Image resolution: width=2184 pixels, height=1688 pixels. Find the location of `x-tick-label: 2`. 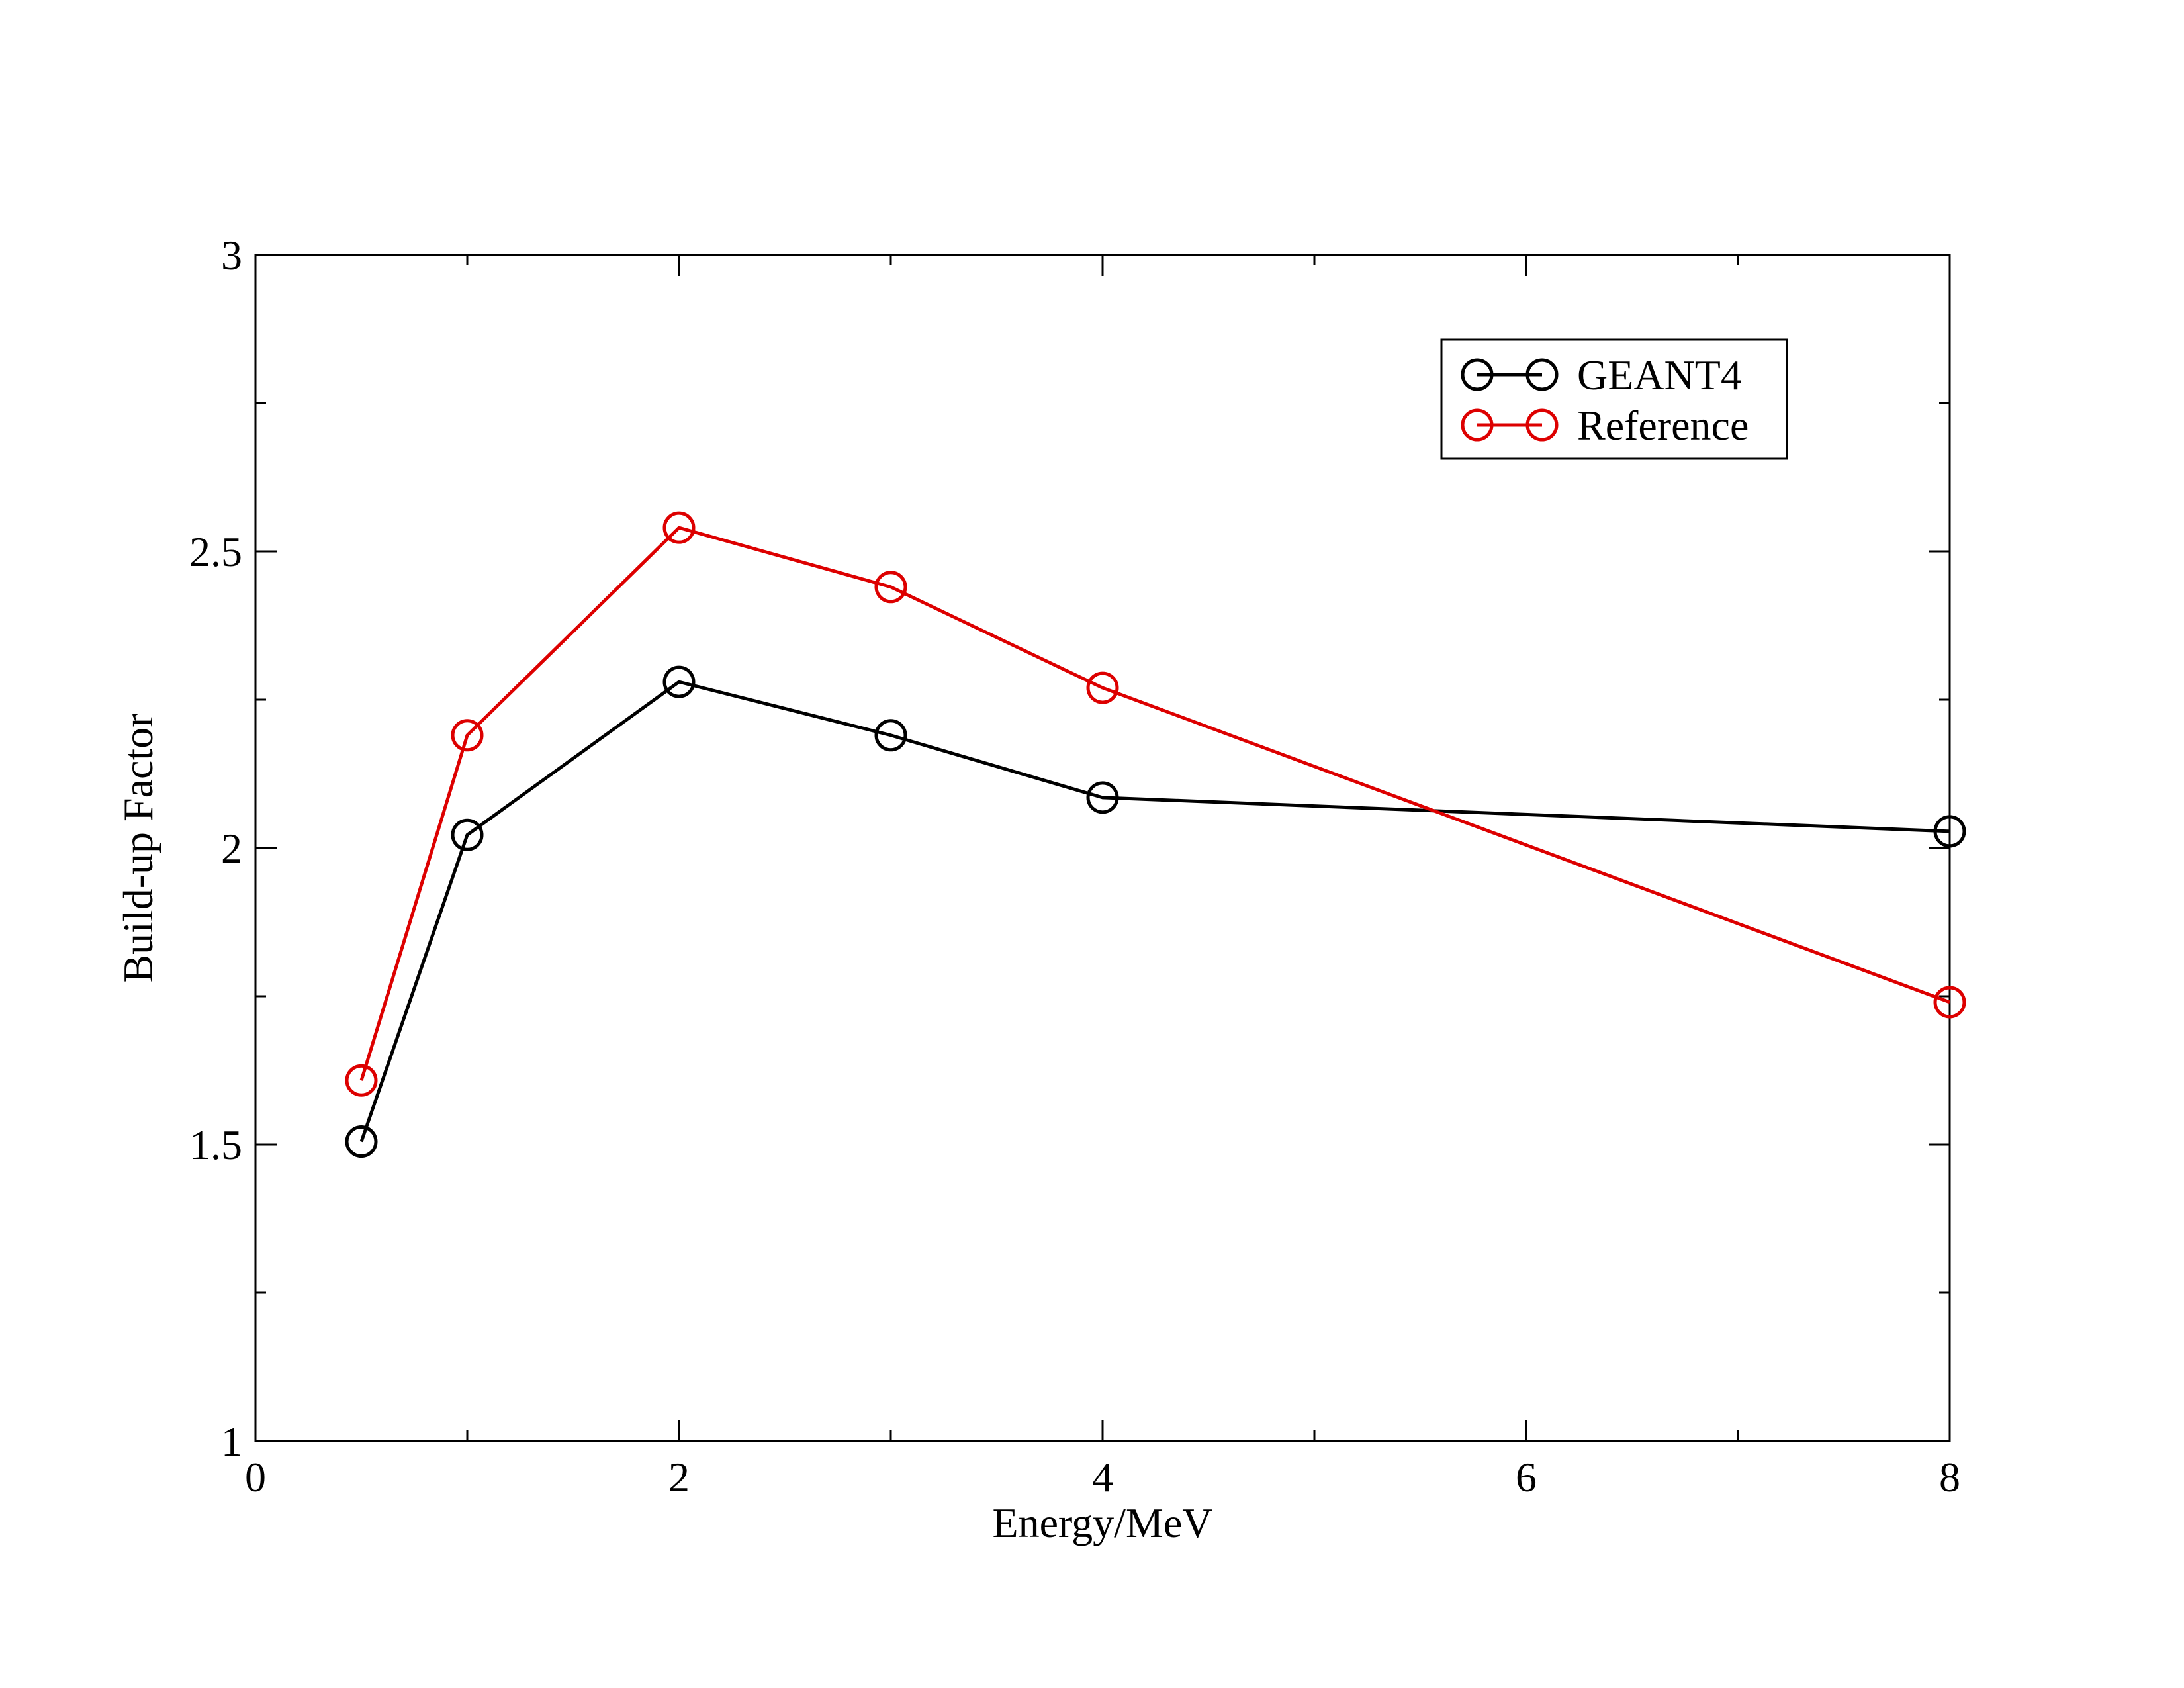

x-tick-label: 2 is located at coordinates (679, 1477).